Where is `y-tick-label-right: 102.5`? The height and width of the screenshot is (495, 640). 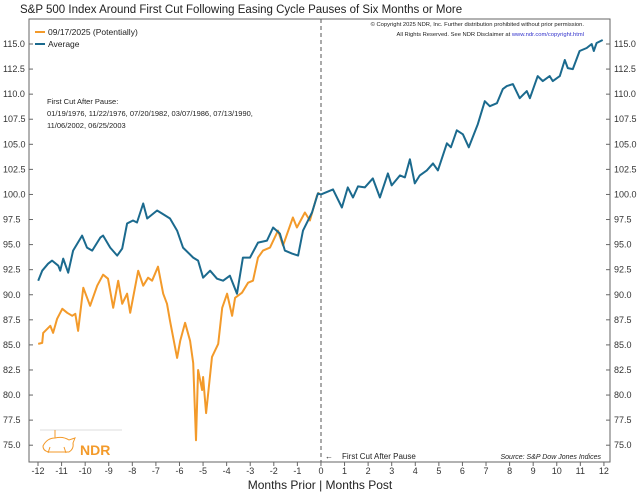 y-tick-label-right: 102.5 is located at coordinates (625, 169).